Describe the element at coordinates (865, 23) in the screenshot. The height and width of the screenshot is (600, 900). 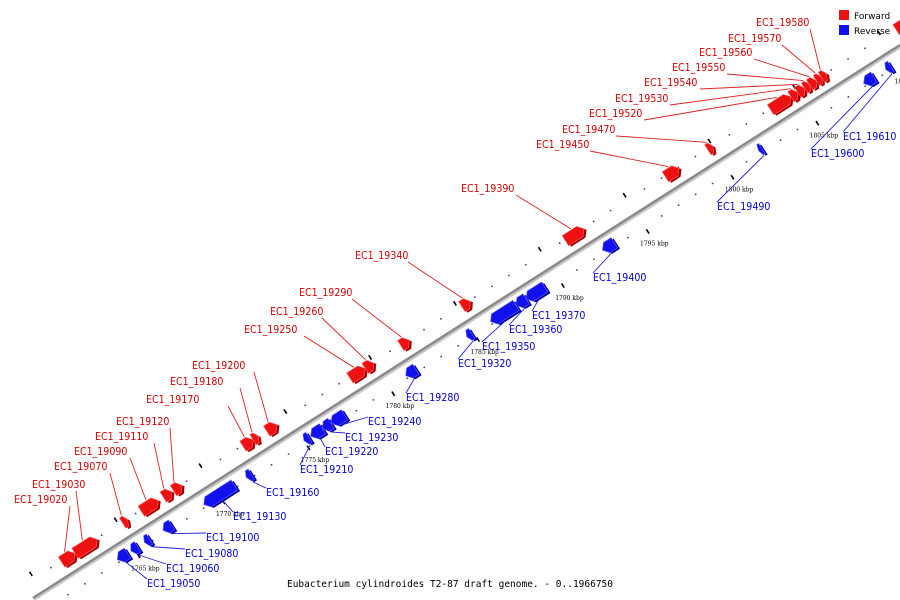
I see `legend: Forward Reverse` at that location.